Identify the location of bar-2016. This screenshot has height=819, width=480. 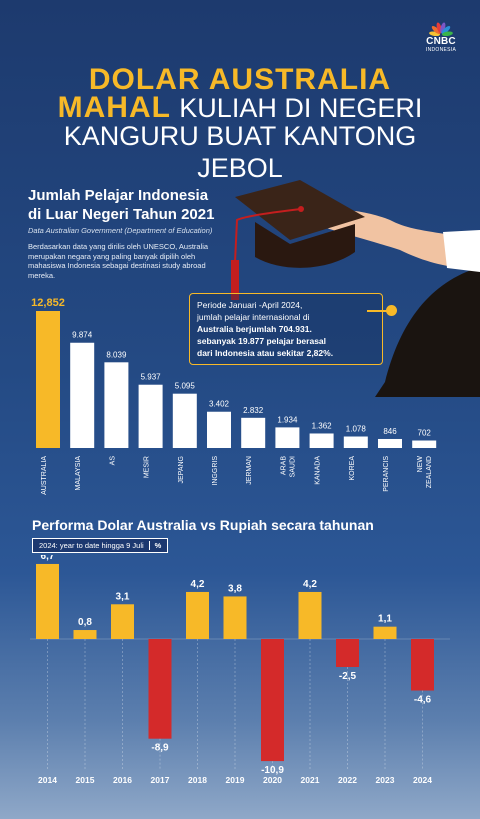
(122, 621).